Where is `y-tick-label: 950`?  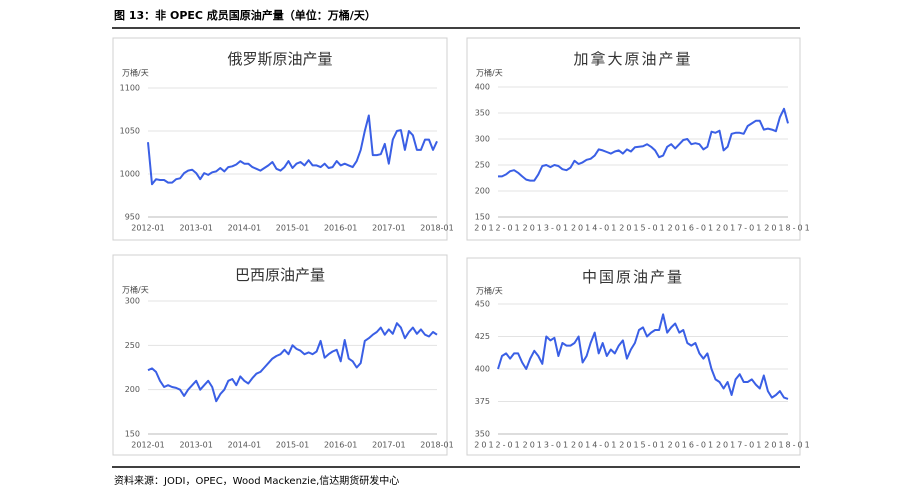
y-tick-label: 950 is located at coordinates (132, 217).